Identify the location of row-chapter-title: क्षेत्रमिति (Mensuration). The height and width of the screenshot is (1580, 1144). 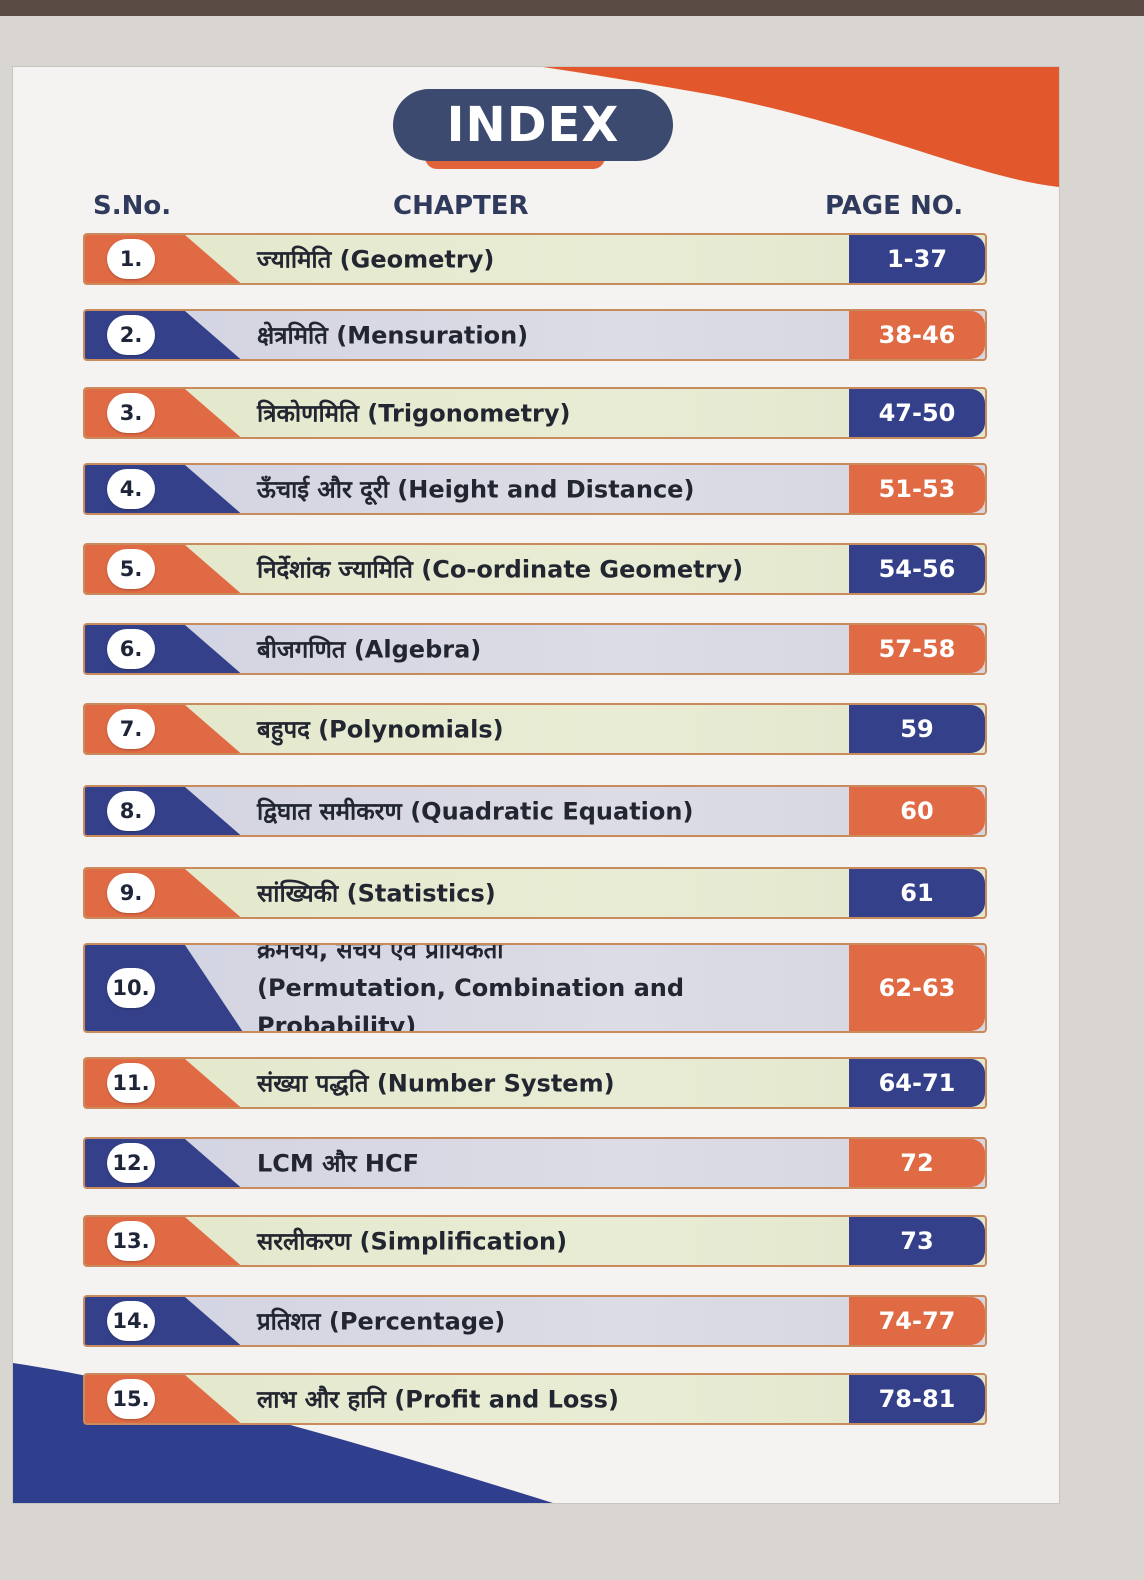
(393, 335).